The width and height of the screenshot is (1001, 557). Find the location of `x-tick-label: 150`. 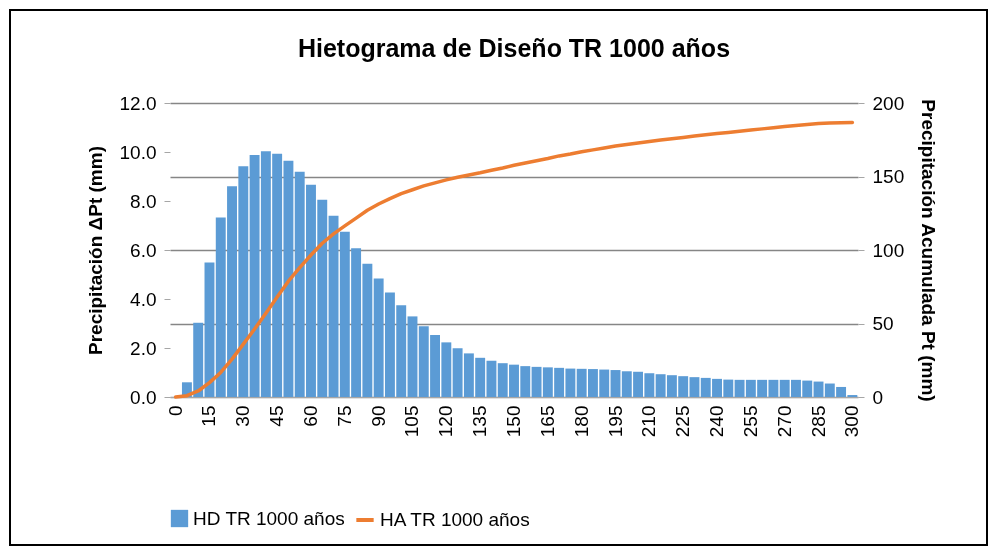

x-tick-label: 150 is located at coordinates (513, 421).